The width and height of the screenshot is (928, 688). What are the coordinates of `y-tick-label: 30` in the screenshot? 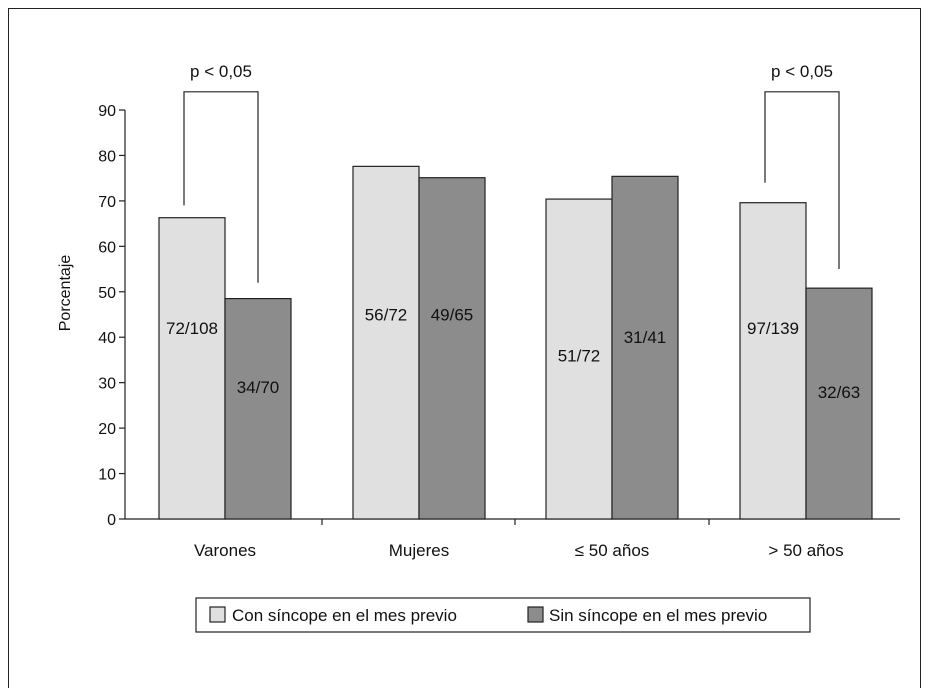 It's located at (107, 384).